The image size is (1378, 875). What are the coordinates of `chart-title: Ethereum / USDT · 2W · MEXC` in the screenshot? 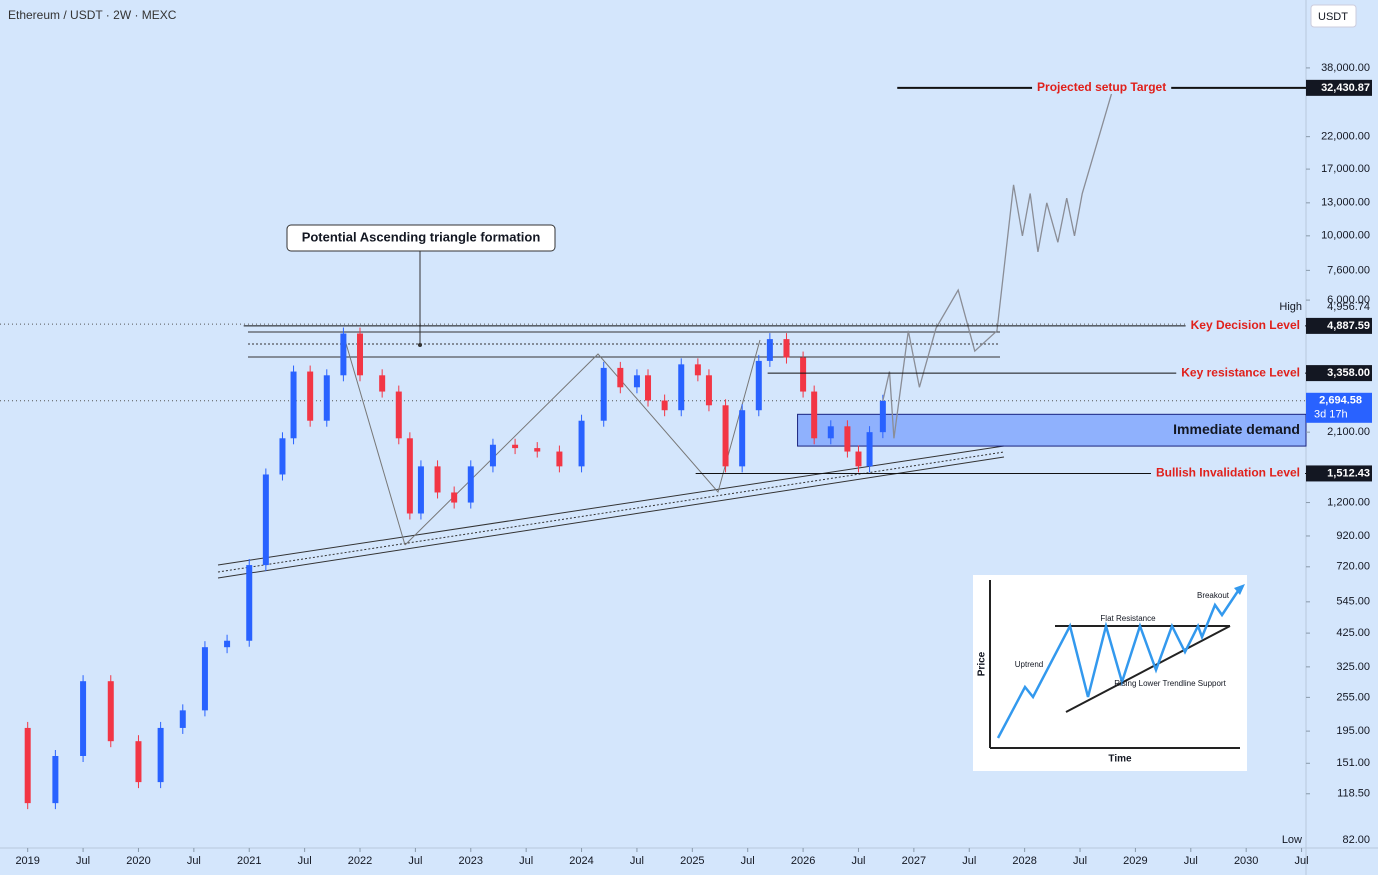 It's located at (92, 15).